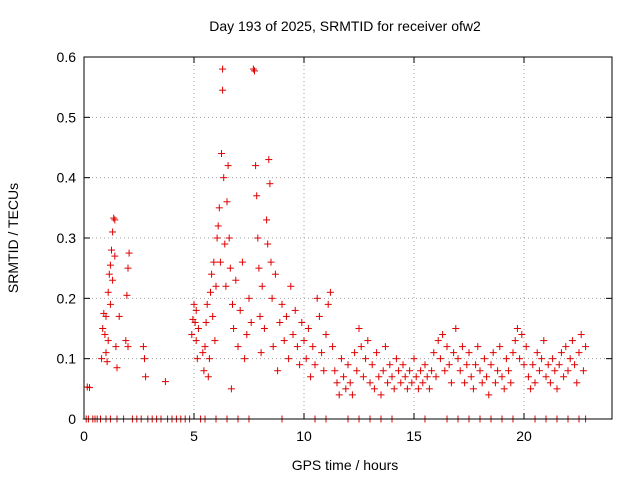 This screenshot has width=640, height=480. Describe the element at coordinates (67, 117) in the screenshot. I see `y-tick-label: 0.5` at that location.